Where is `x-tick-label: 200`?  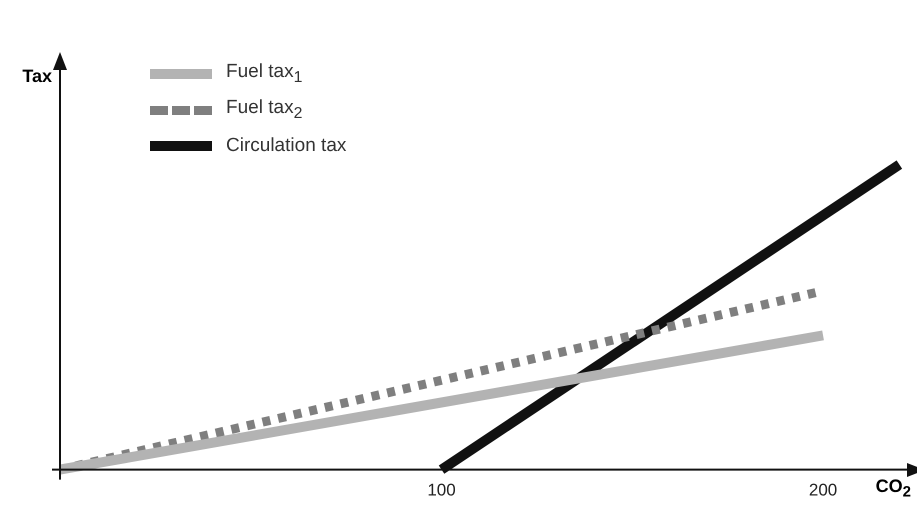
x-tick-label: 200 is located at coordinates (823, 490).